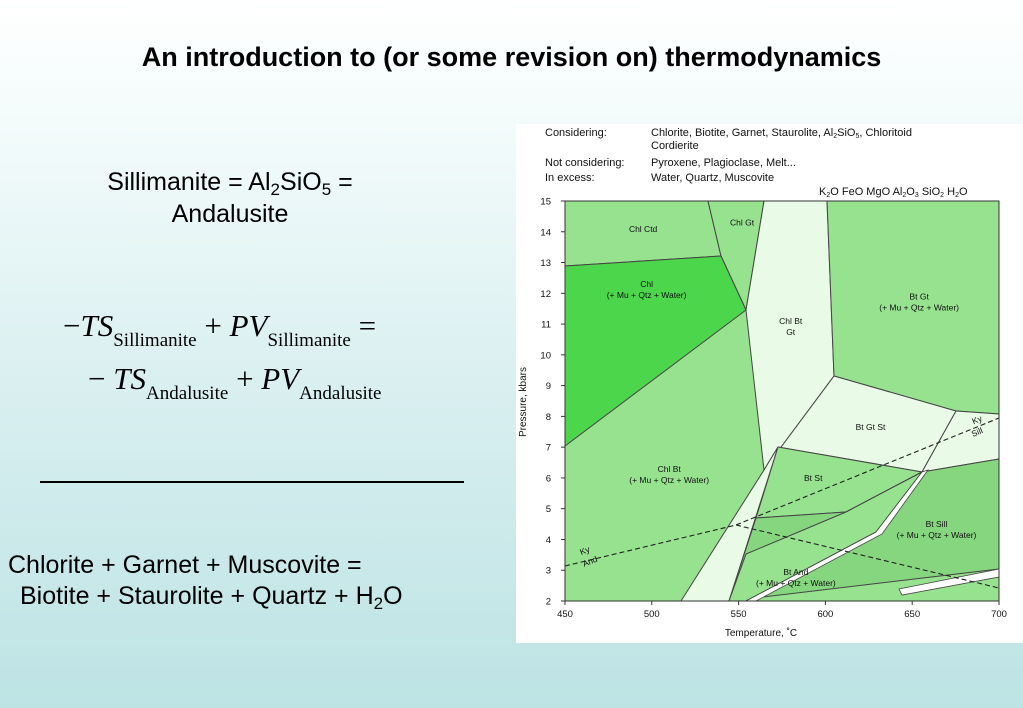  I want to click on considering-subscript: 5, so click(857, 136).